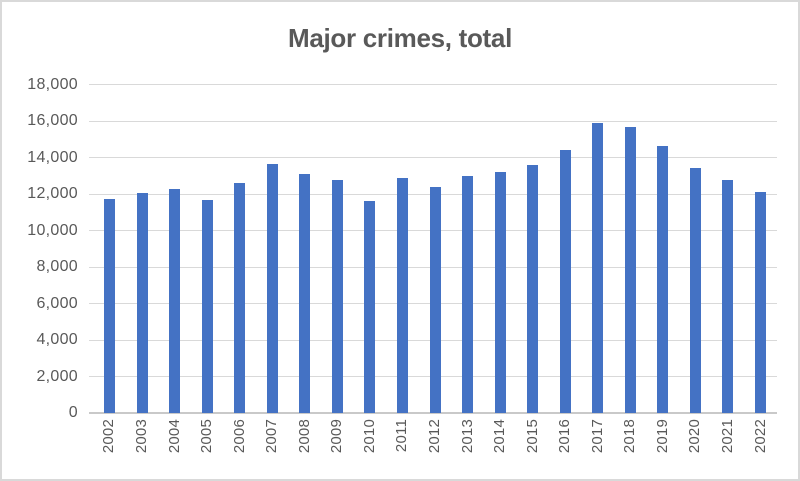  I want to click on x-axis-label-2011: 2011, so click(402, 436).